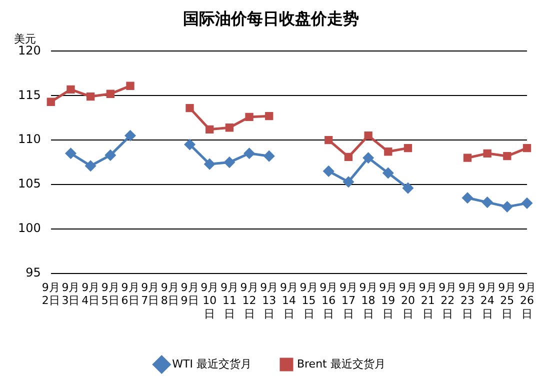  Describe the element at coordinates (150, 294) in the screenshot. I see `x-tick-label: 9月7日` at that location.